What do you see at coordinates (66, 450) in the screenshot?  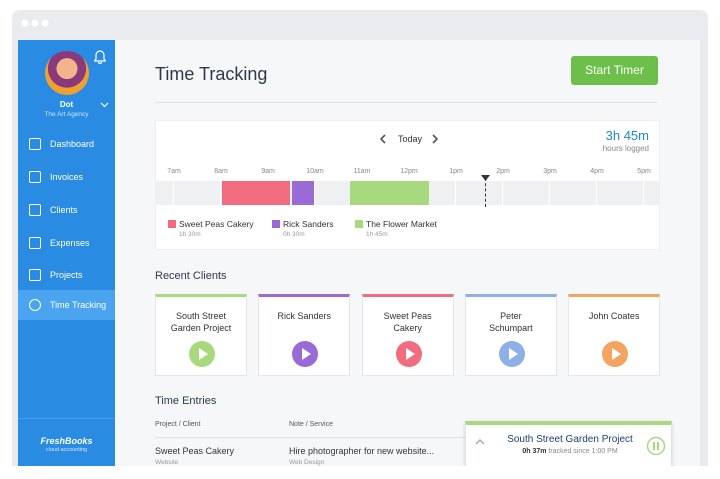 I see `logo-tagline: cloud accounting` at bounding box center [66, 450].